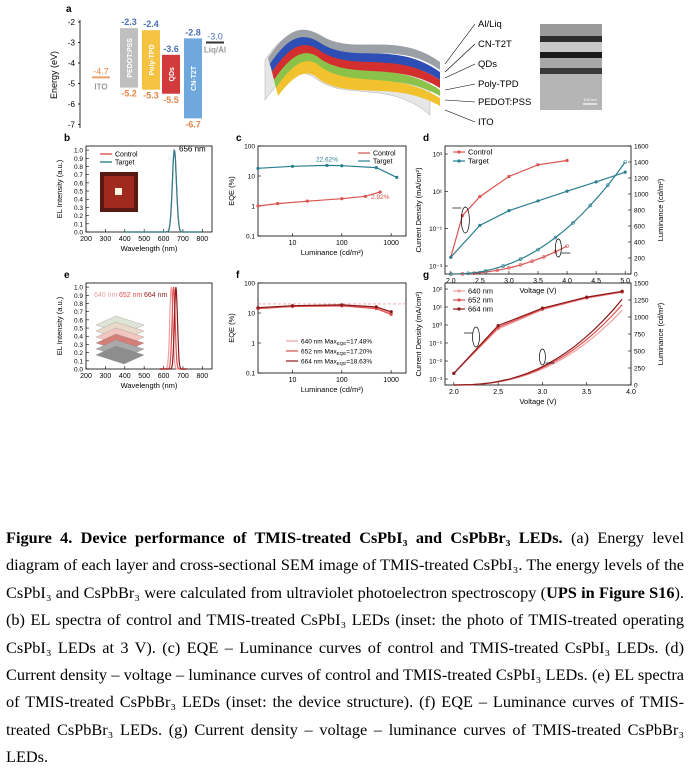 The width and height of the screenshot is (690, 771). Describe the element at coordinates (74, 74) in the screenshot. I see `panel-a-yticks: -2 -3 -4 -5 -6 -7` at that location.